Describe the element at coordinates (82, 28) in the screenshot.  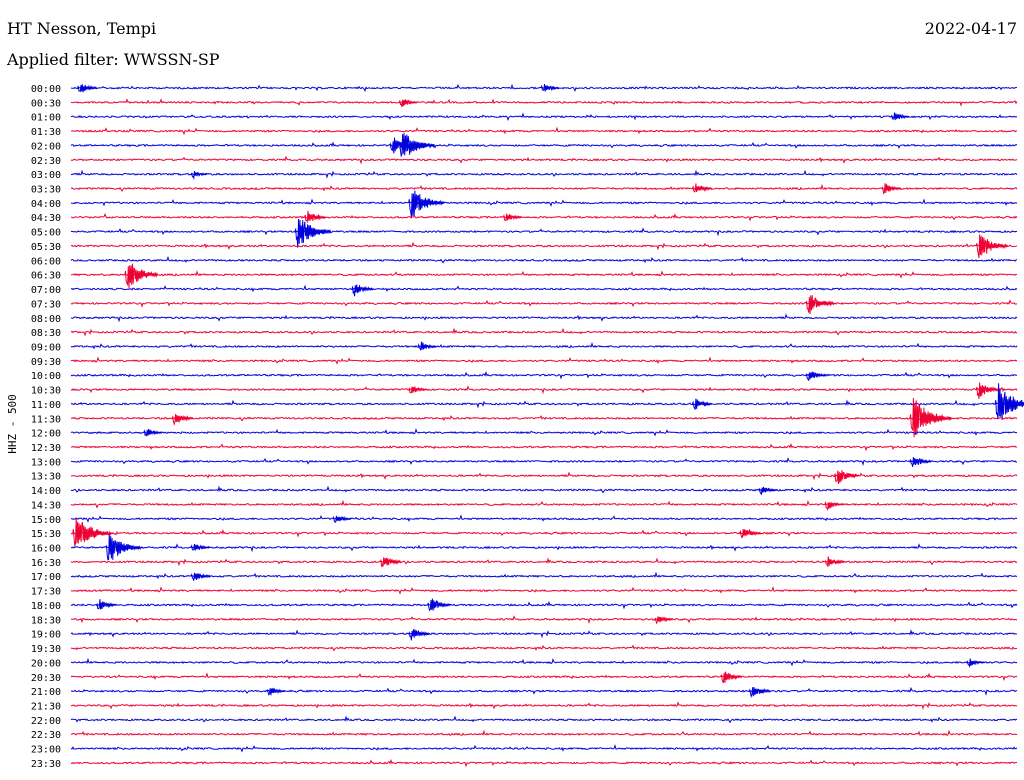
I see `station-title: HT Nesson, Tempi` at that location.